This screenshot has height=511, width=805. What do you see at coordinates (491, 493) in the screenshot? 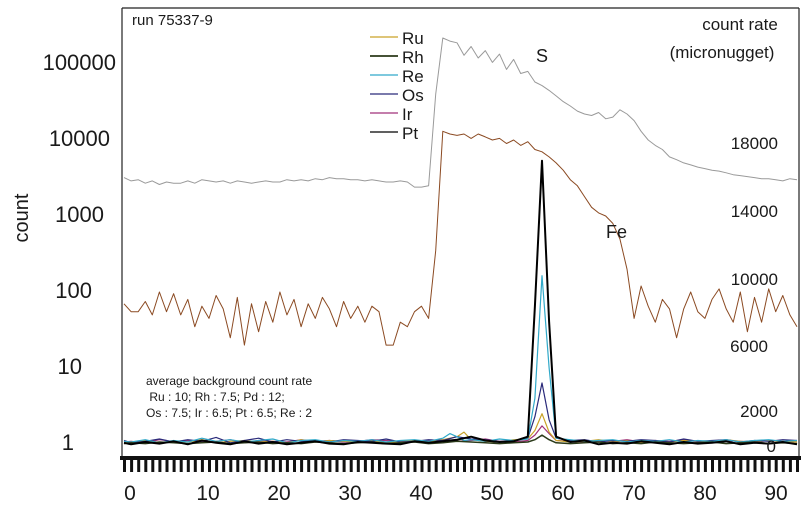
I see `x-tick-label: 50` at bounding box center [491, 493].